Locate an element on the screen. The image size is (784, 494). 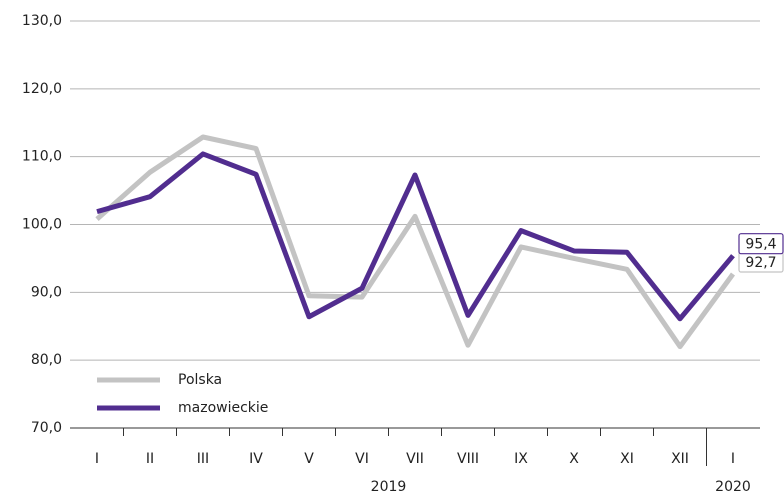
value-label: 95,4 is located at coordinates (760, 245).